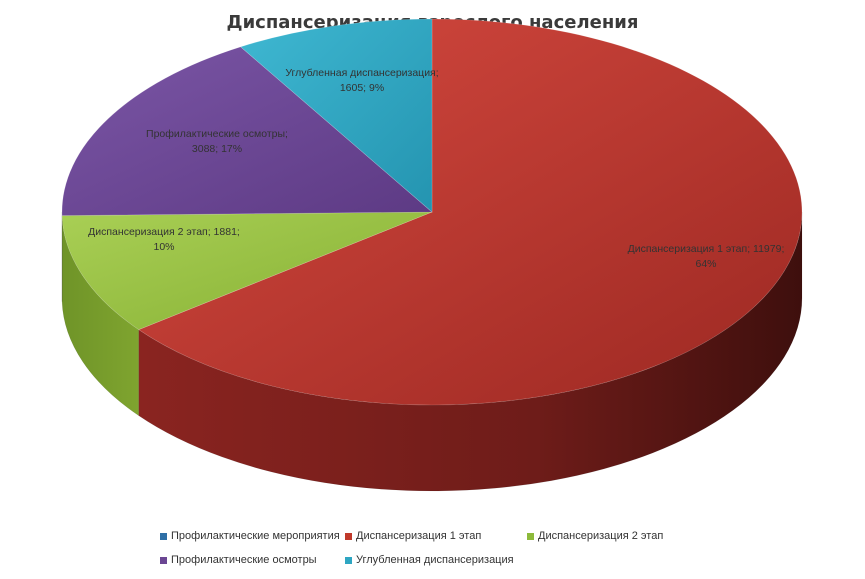 This screenshot has width=865, height=579. I want to click on slice-uglublennaya-label: Углубленная диспансеризация; 1605; 9%, so click(361, 80).